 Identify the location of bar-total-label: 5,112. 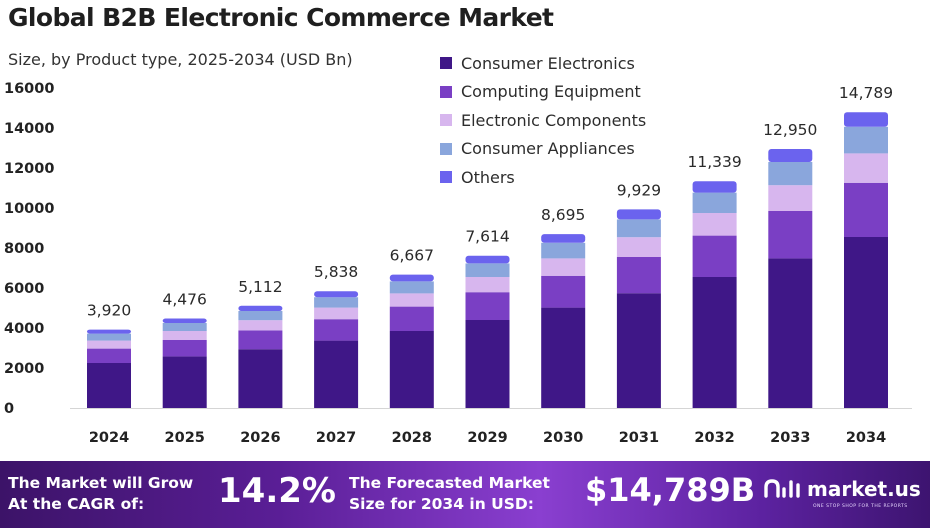
(260, 287).